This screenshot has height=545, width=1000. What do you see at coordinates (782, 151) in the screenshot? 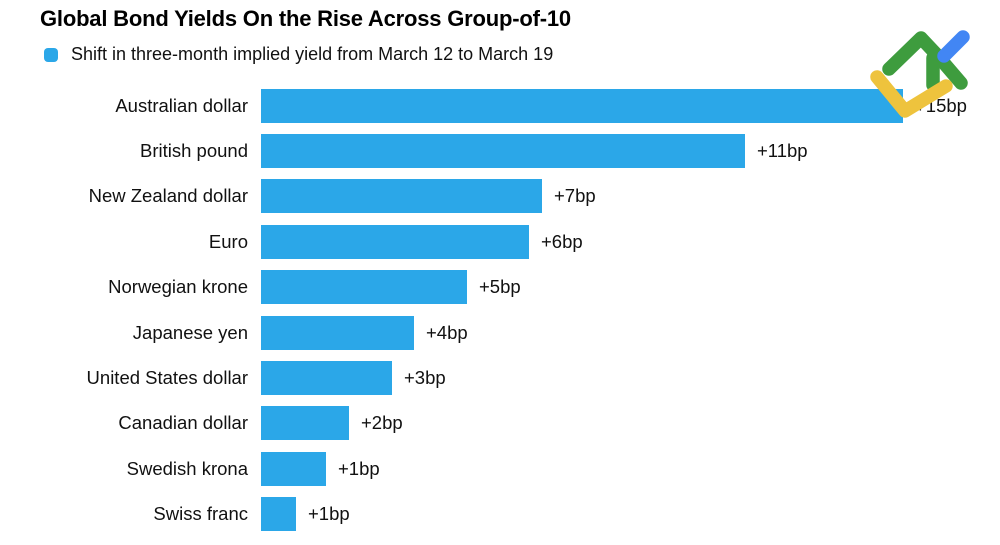
I see `value-label: +11bp` at bounding box center [782, 151].